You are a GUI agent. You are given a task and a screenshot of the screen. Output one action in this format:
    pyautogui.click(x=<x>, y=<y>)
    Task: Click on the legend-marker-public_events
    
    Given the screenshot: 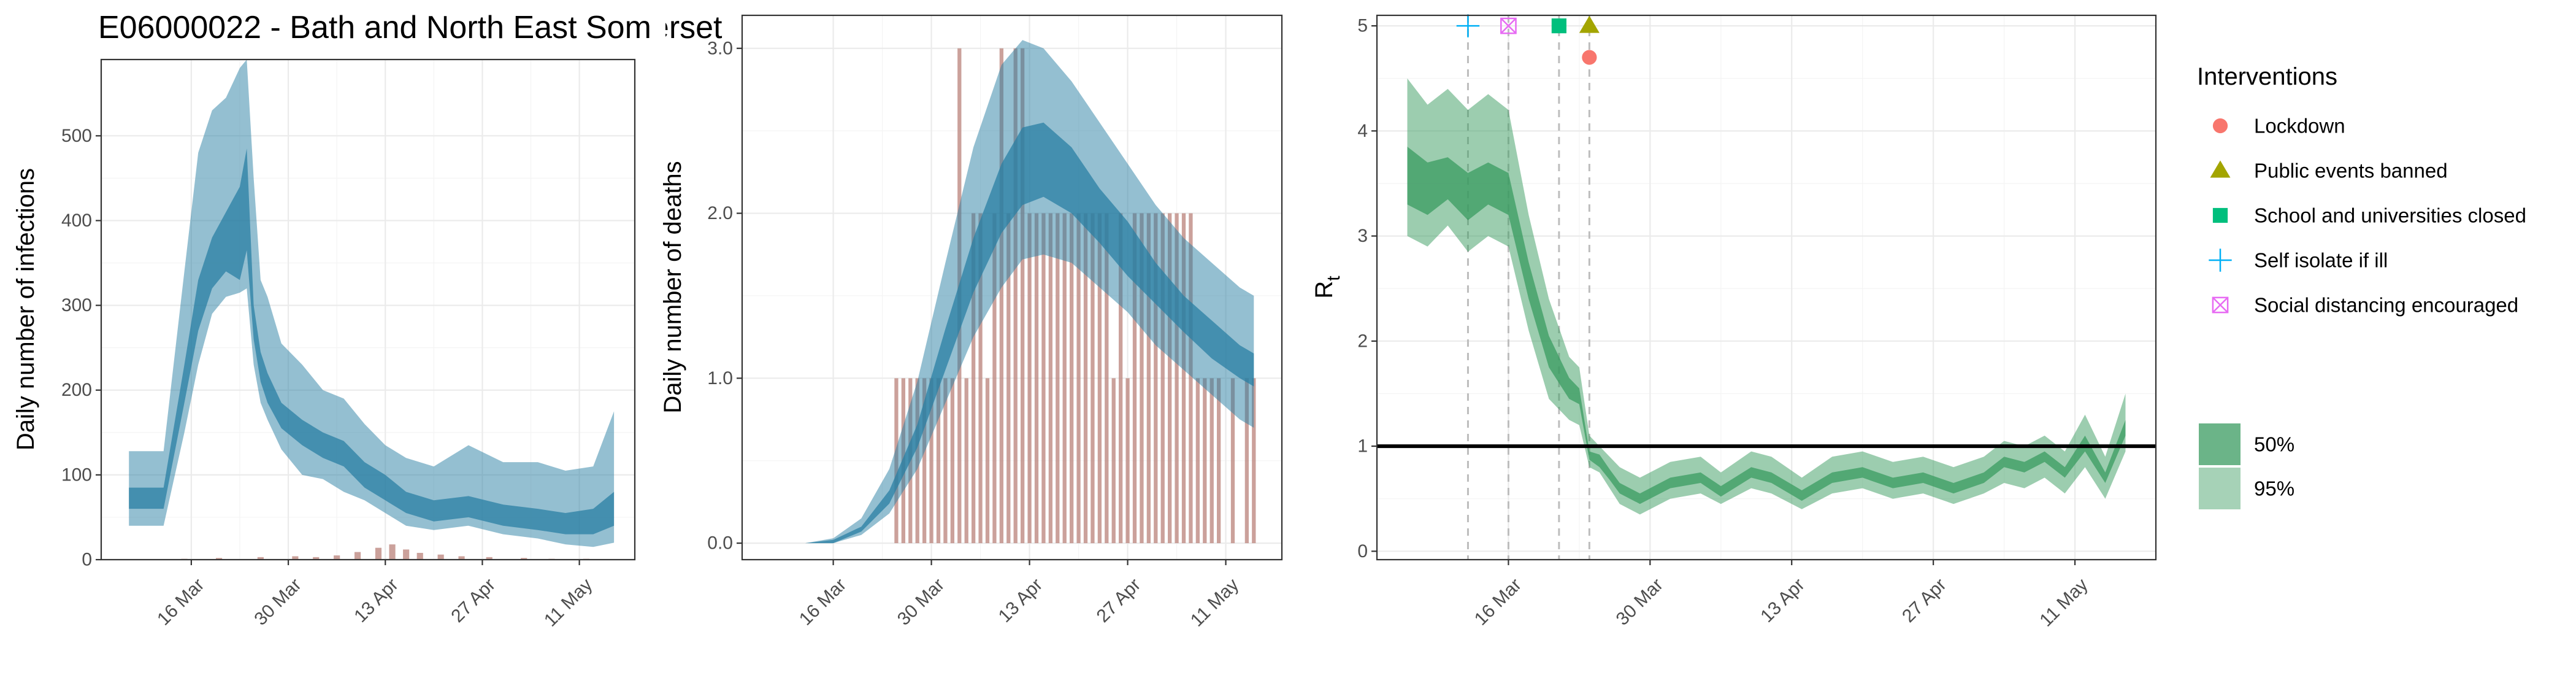 What is the action you would take?
    pyautogui.click(x=2220, y=169)
    